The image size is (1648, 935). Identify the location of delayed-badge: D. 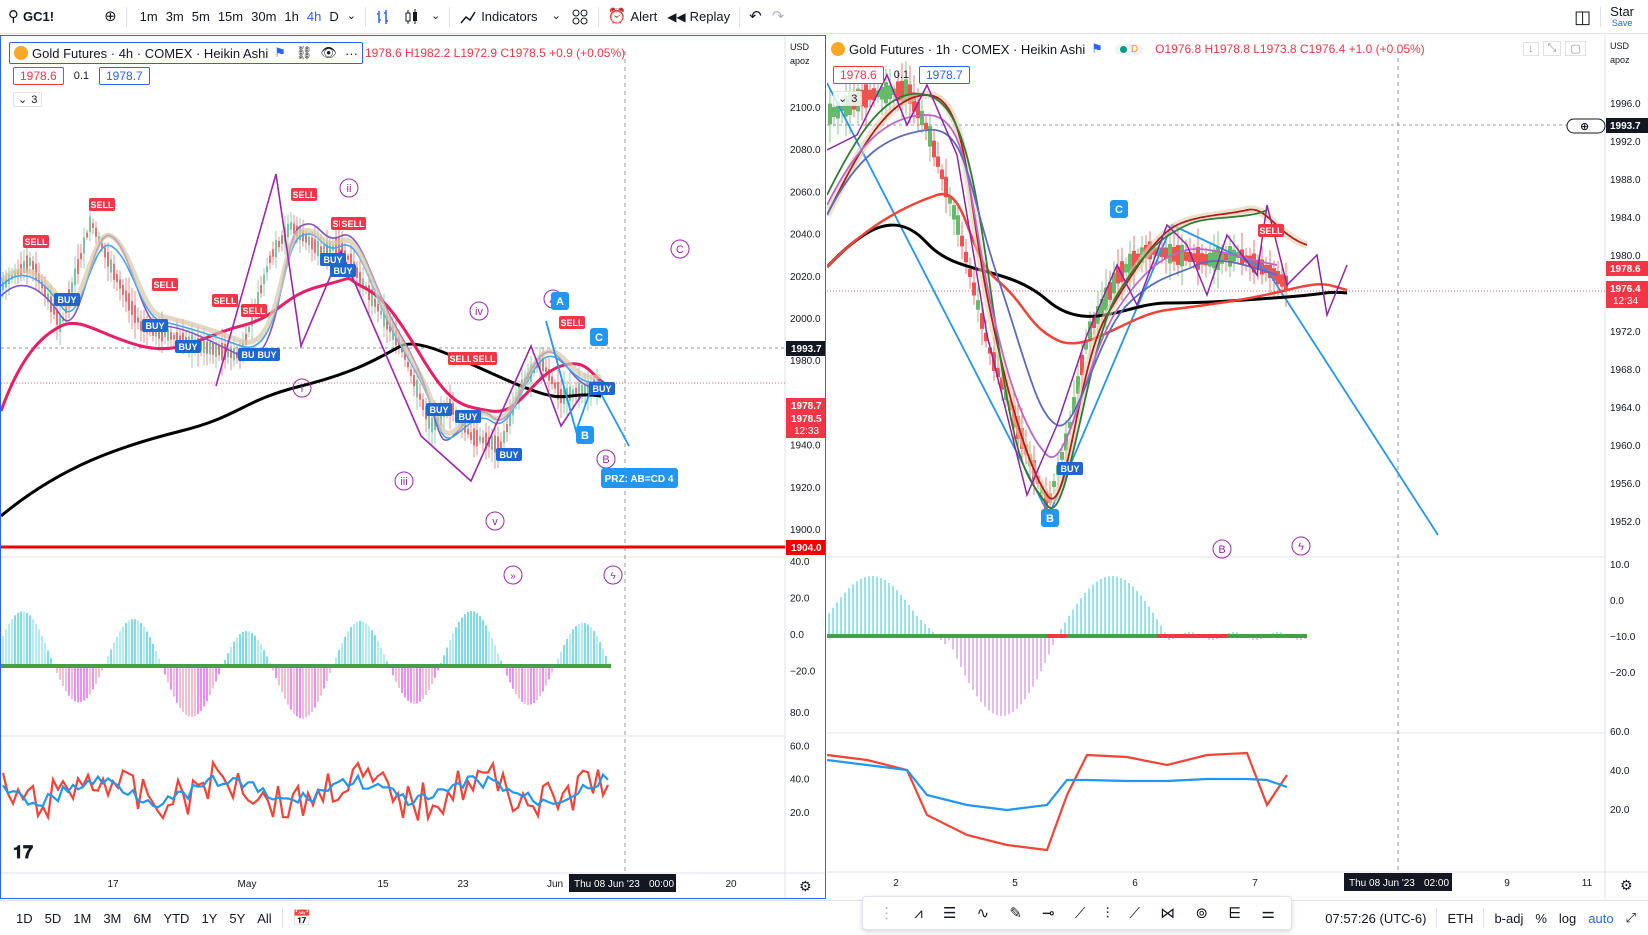
(1134, 49).